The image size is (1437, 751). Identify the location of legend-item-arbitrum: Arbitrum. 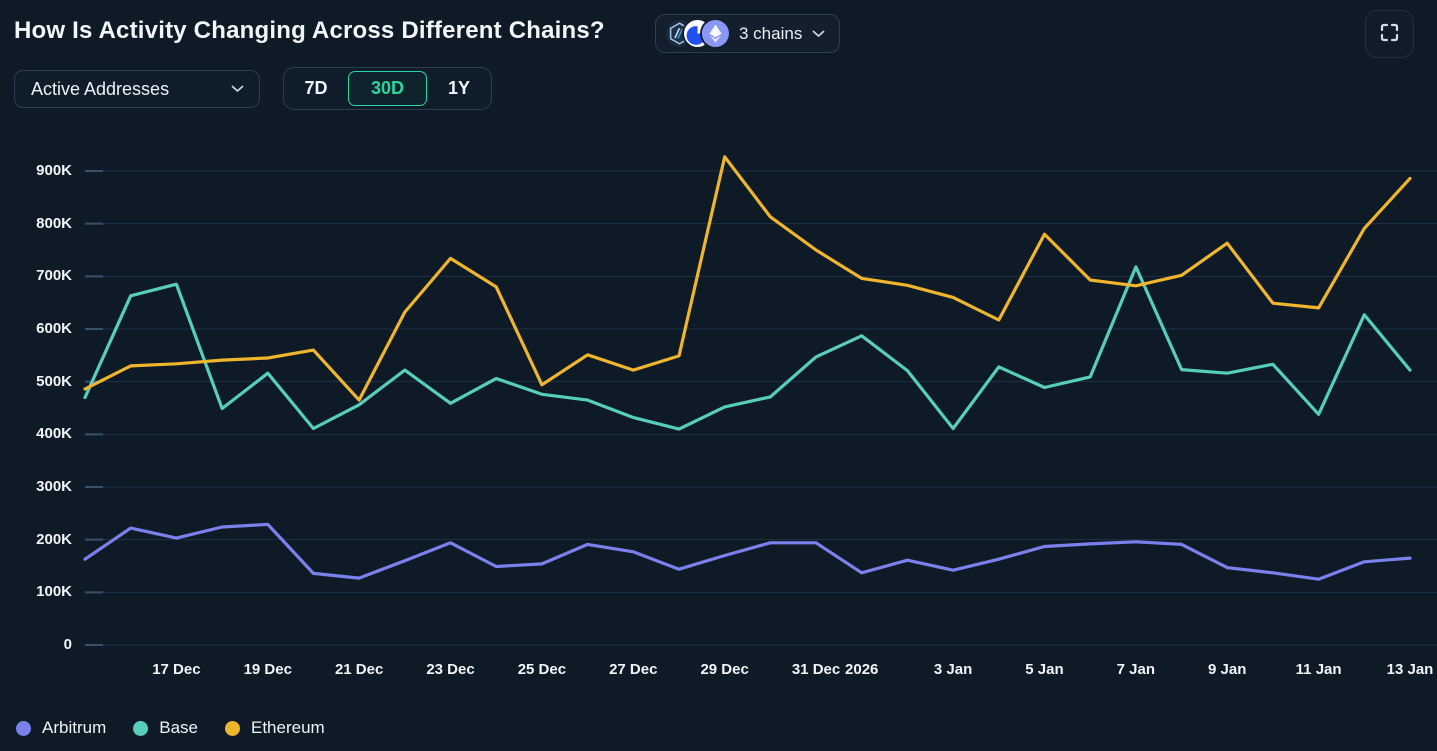
(61, 728).